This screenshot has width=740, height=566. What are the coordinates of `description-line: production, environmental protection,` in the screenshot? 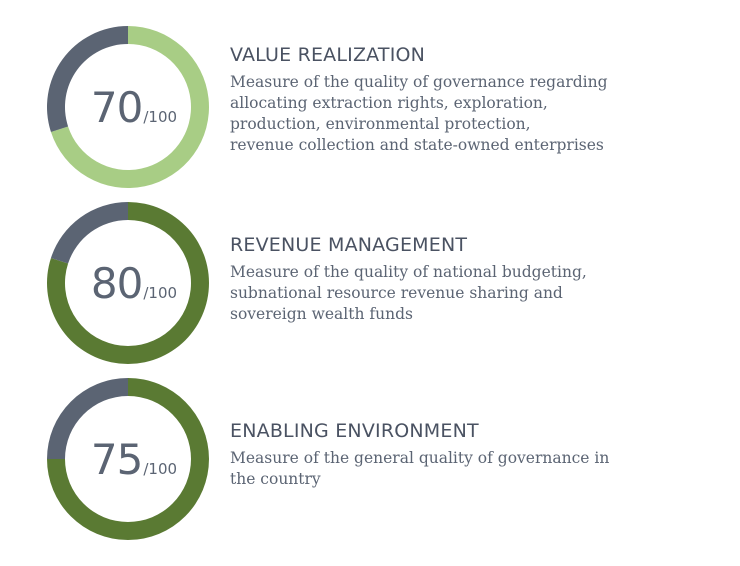 It's located at (380, 124).